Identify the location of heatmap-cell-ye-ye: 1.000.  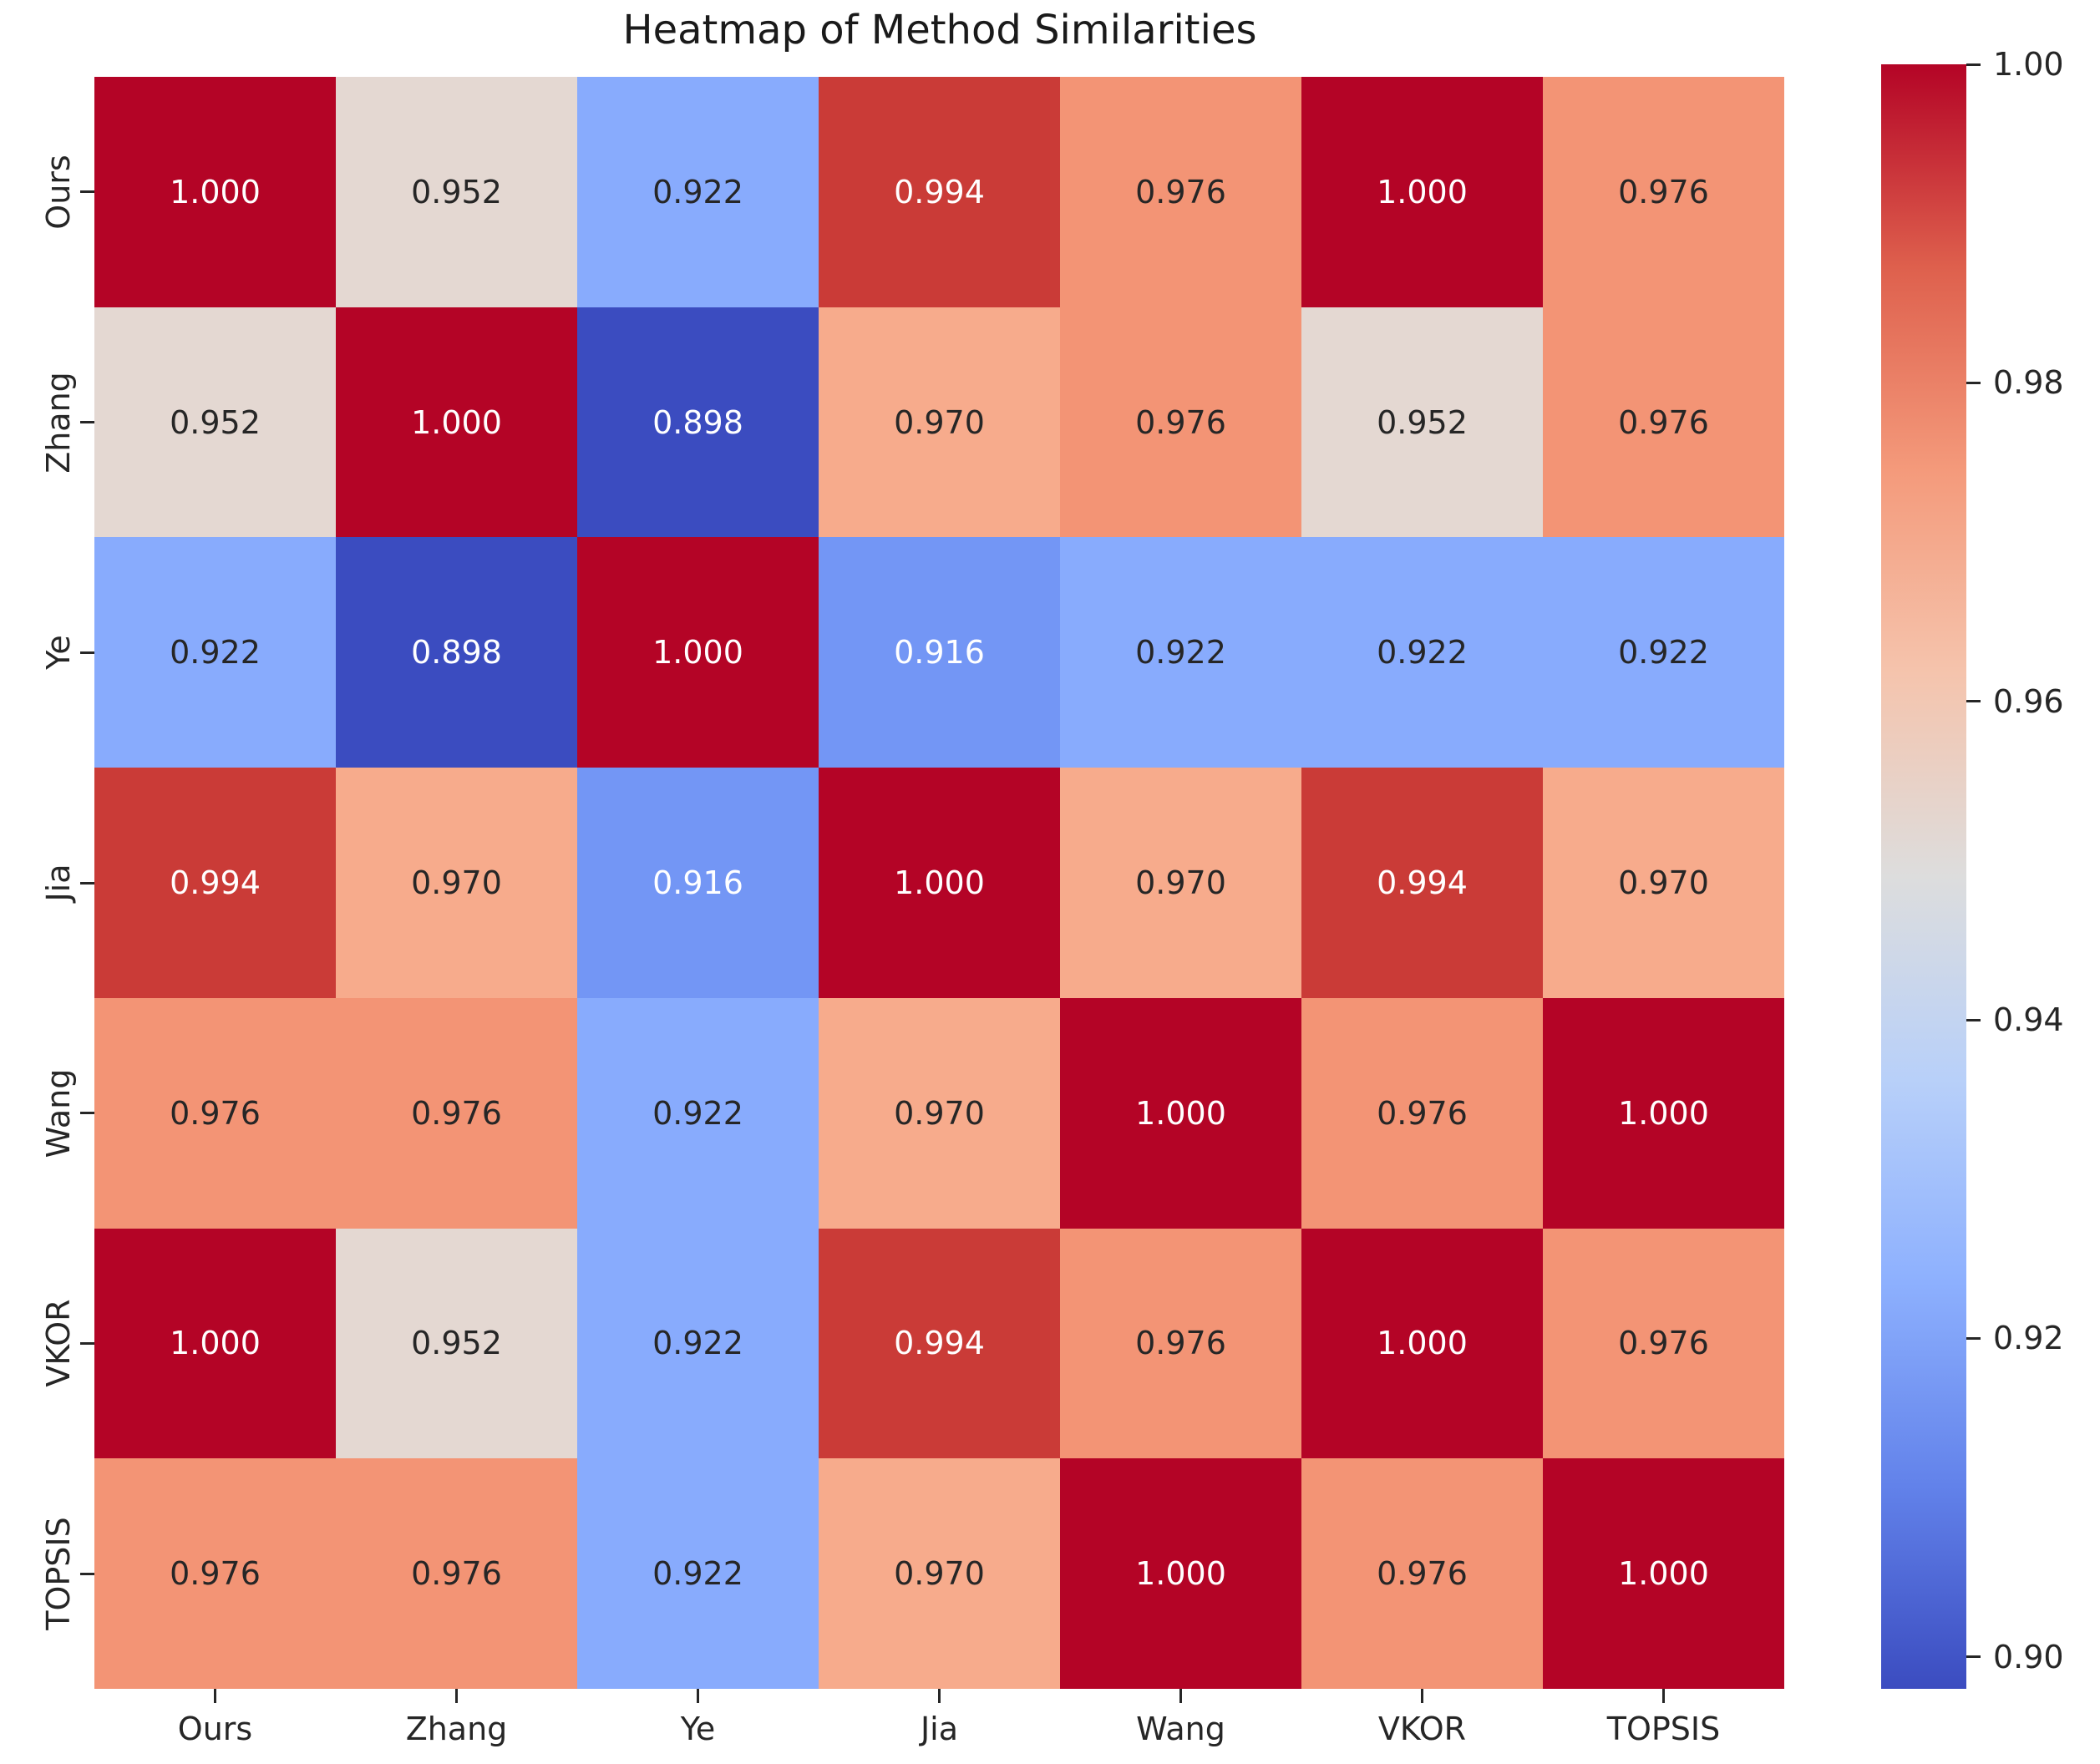
(698, 652).